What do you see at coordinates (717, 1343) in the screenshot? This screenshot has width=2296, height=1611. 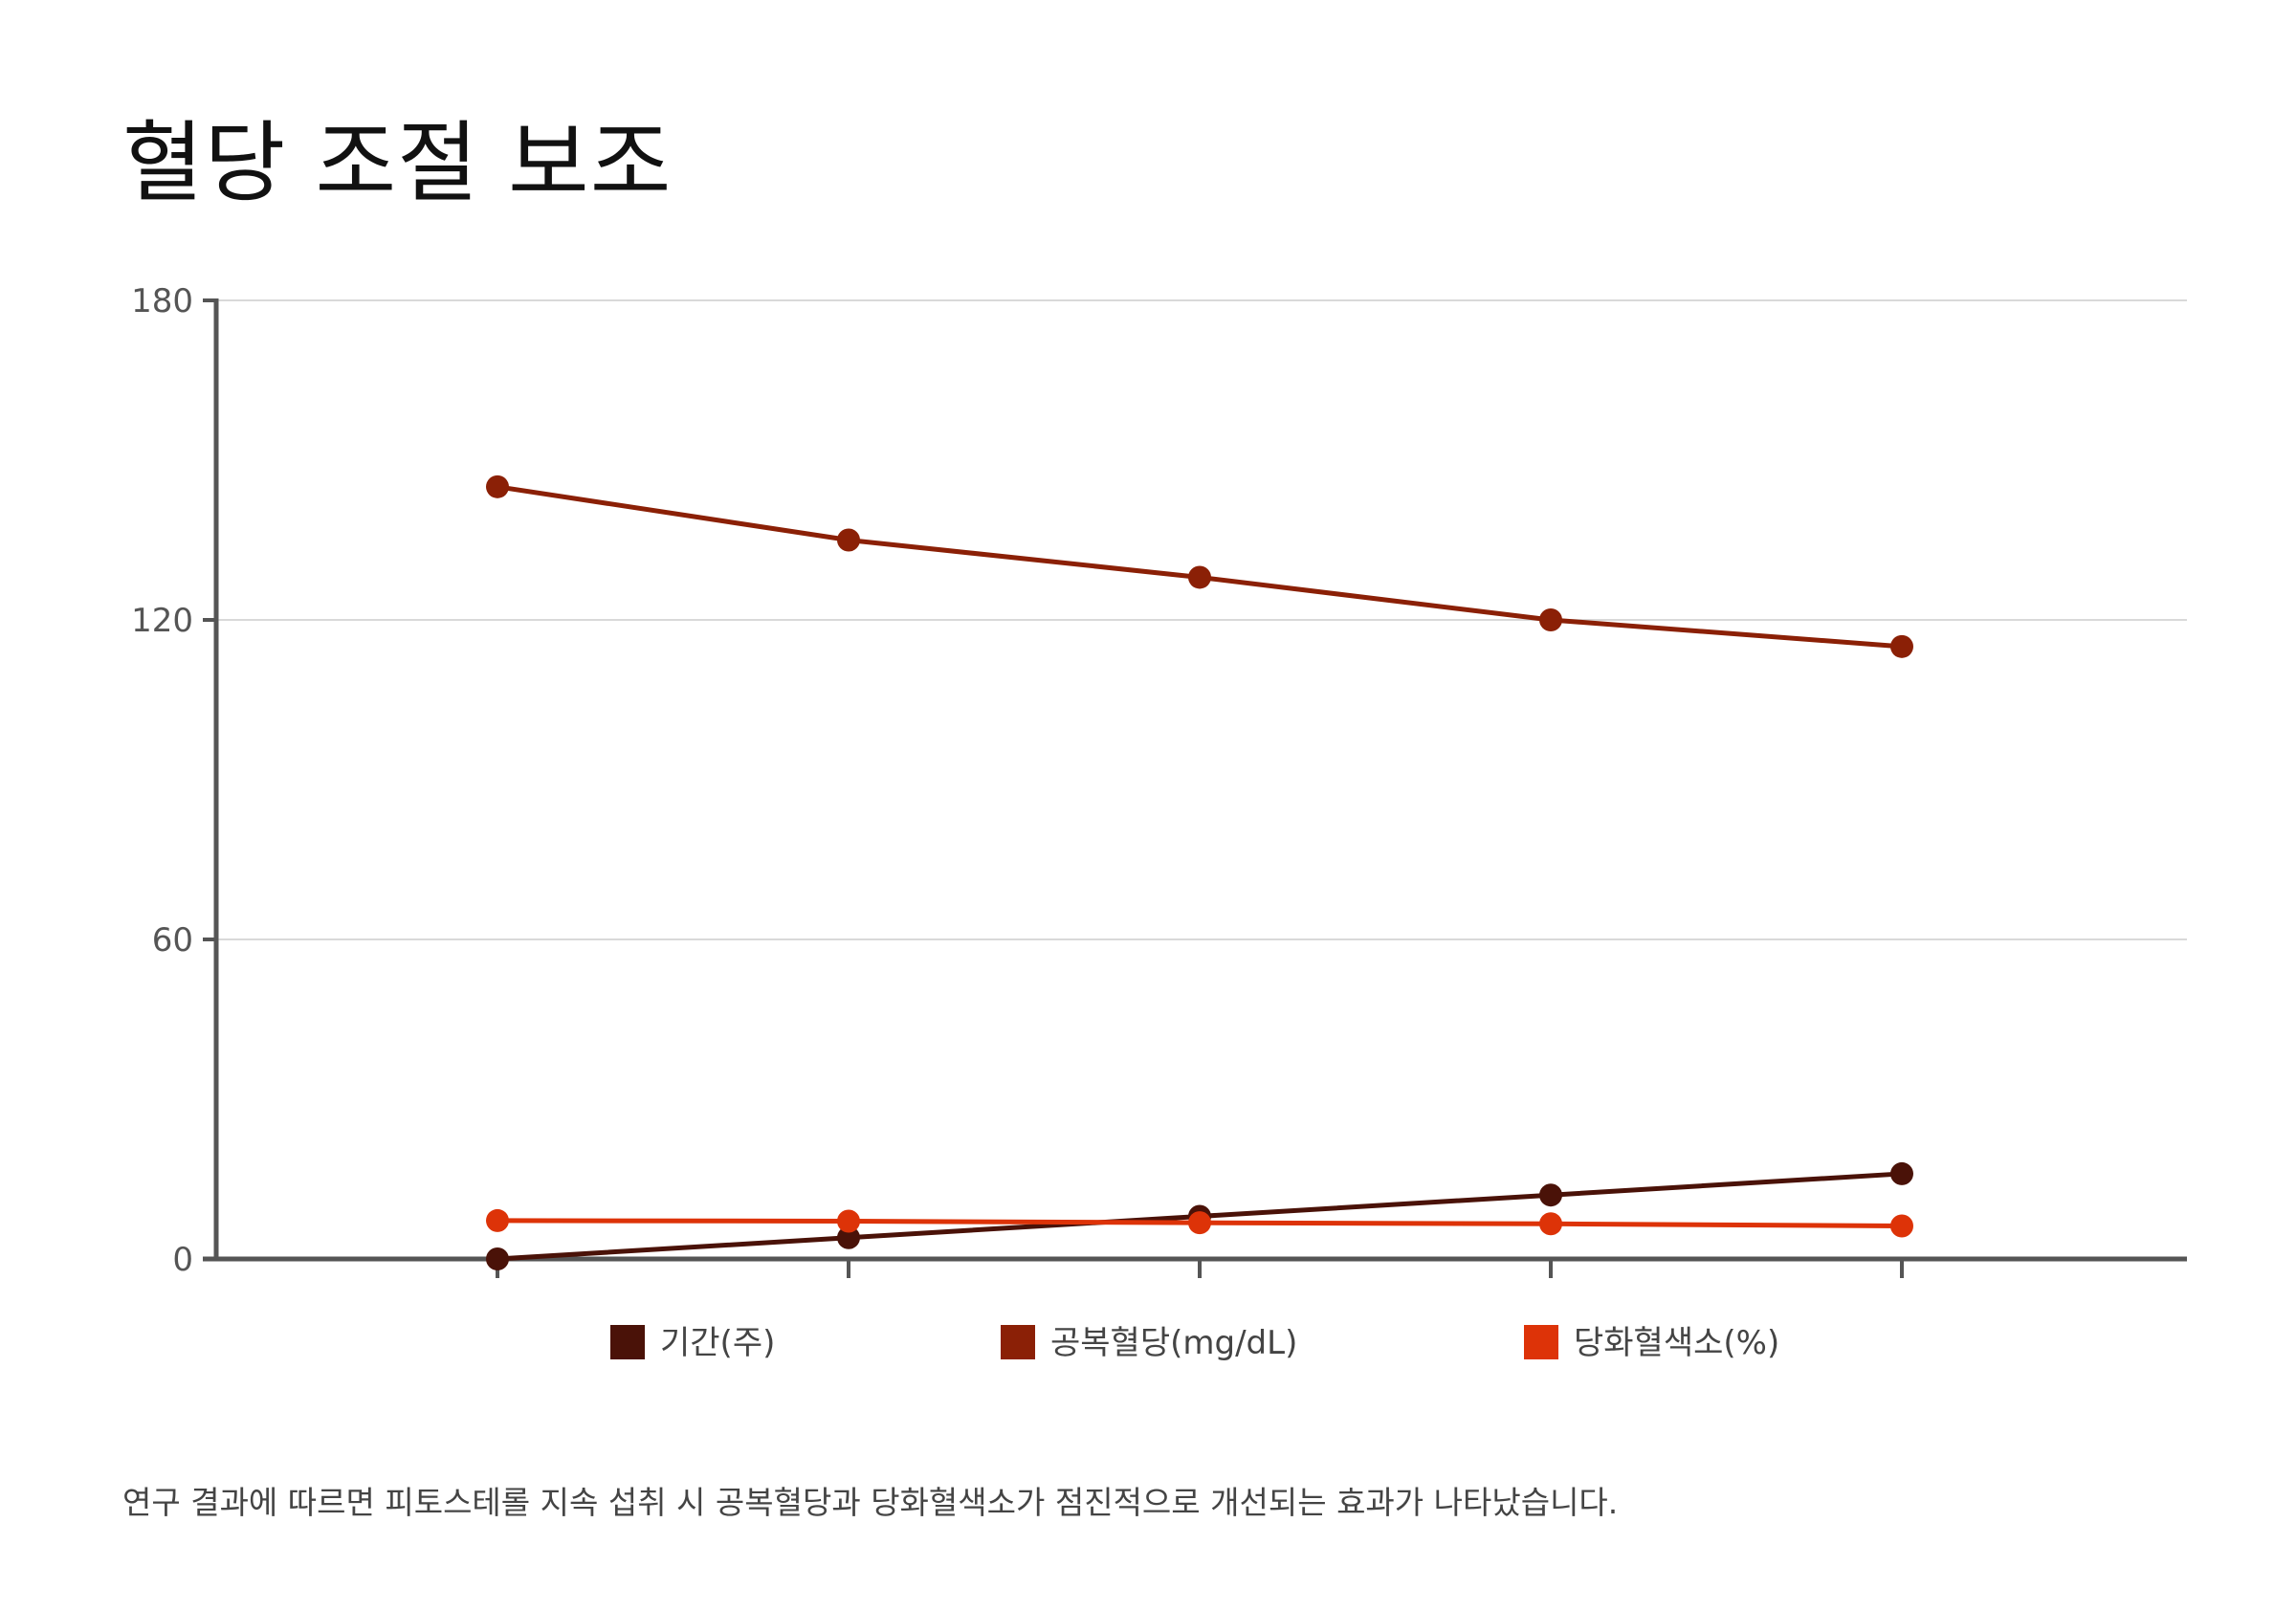 I see `legend-label-1: 기간(주)` at bounding box center [717, 1343].